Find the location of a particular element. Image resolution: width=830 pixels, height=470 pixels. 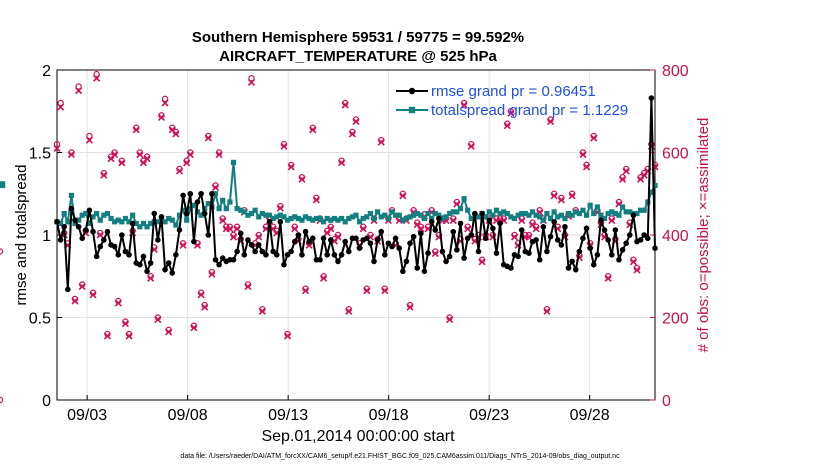

y-left-tick-label: 1 is located at coordinates (46, 236).